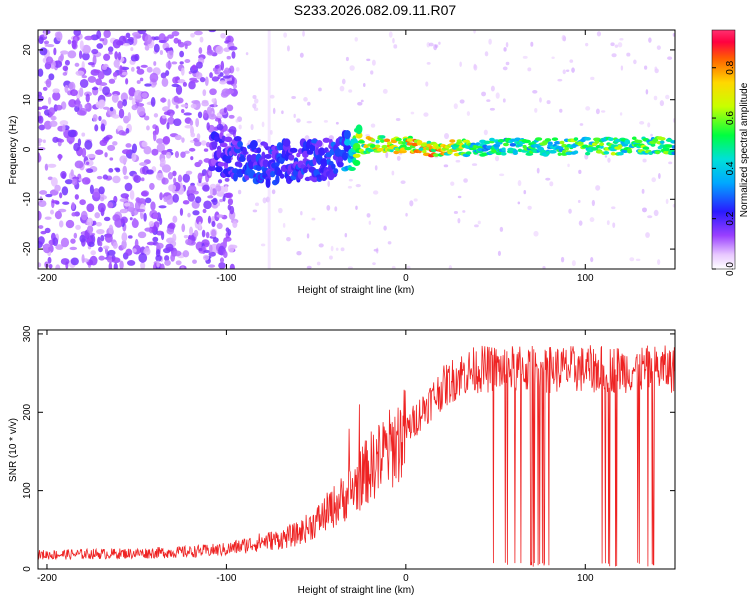 The height and width of the screenshot is (600, 750). What do you see at coordinates (226, 578) in the screenshot?
I see `x-tick-label: -100` at bounding box center [226, 578].